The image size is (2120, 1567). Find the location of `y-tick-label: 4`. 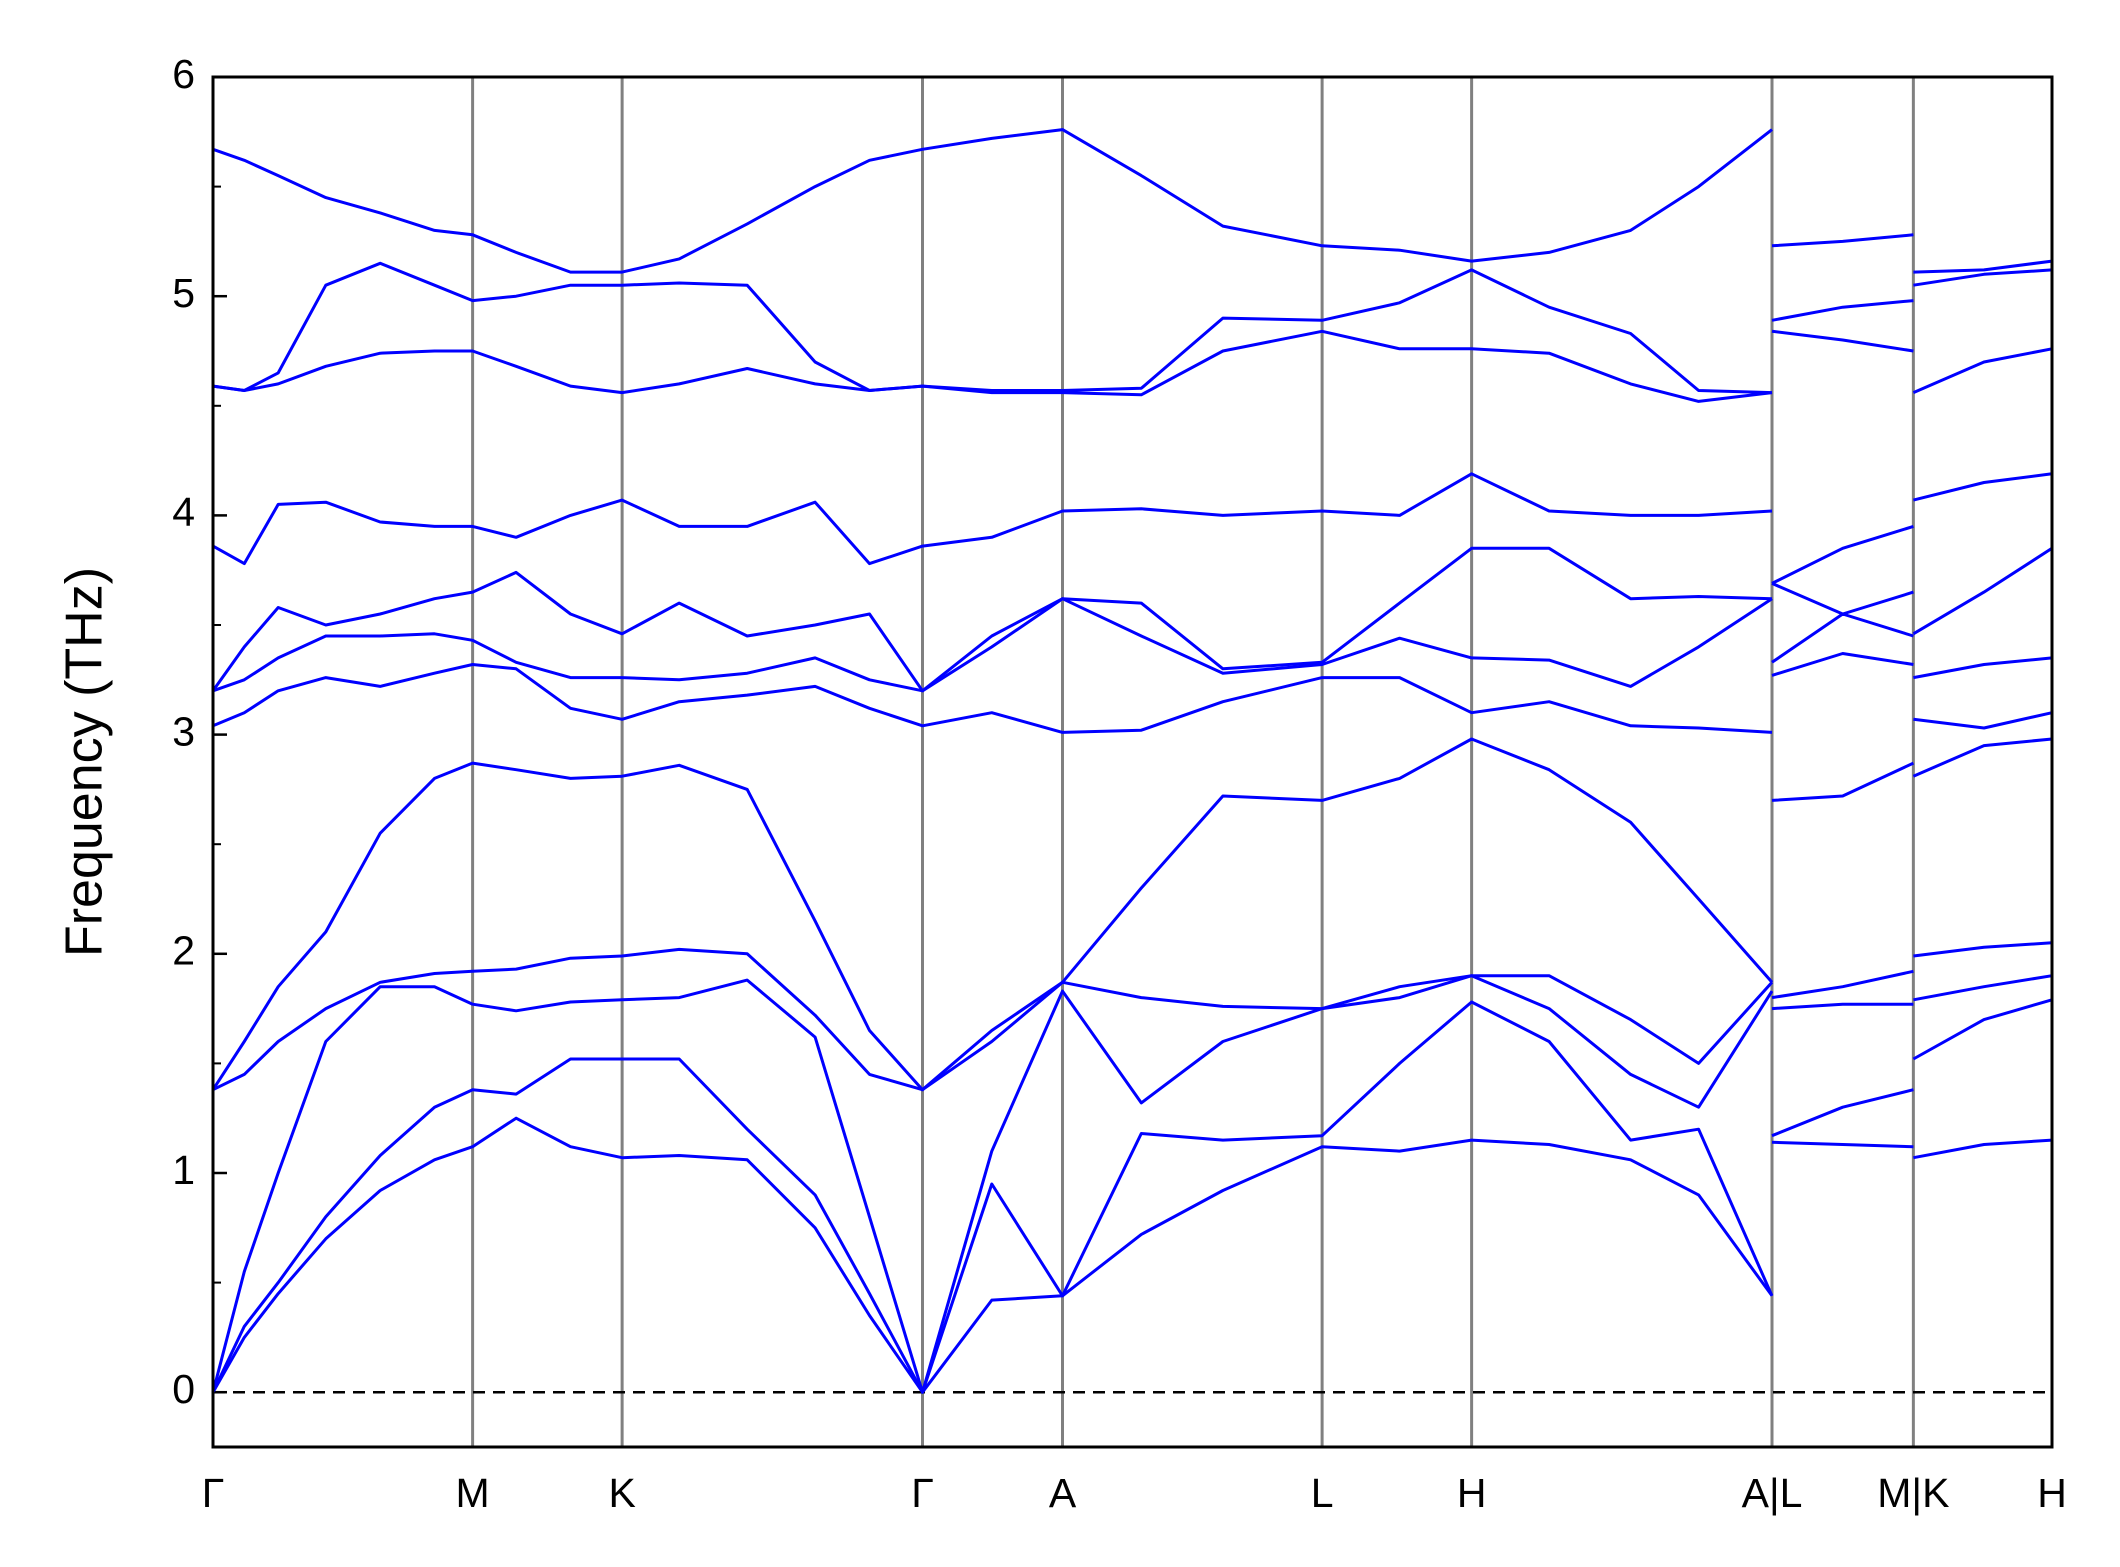

y-tick-label: 4 is located at coordinates (183, 512).